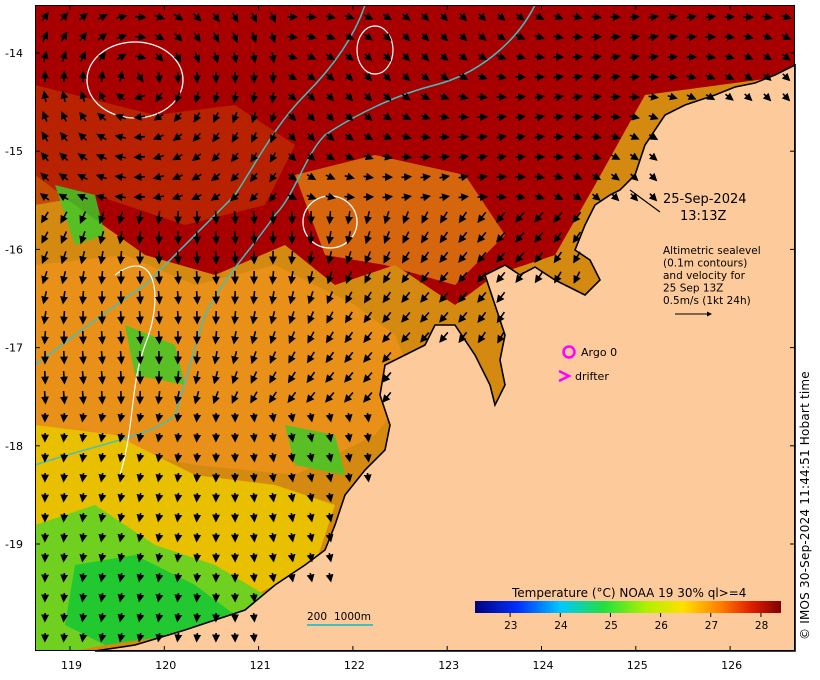 The image size is (820, 680). I want to click on legend-line: 0.5m/s (1kt 24h), so click(707, 301).